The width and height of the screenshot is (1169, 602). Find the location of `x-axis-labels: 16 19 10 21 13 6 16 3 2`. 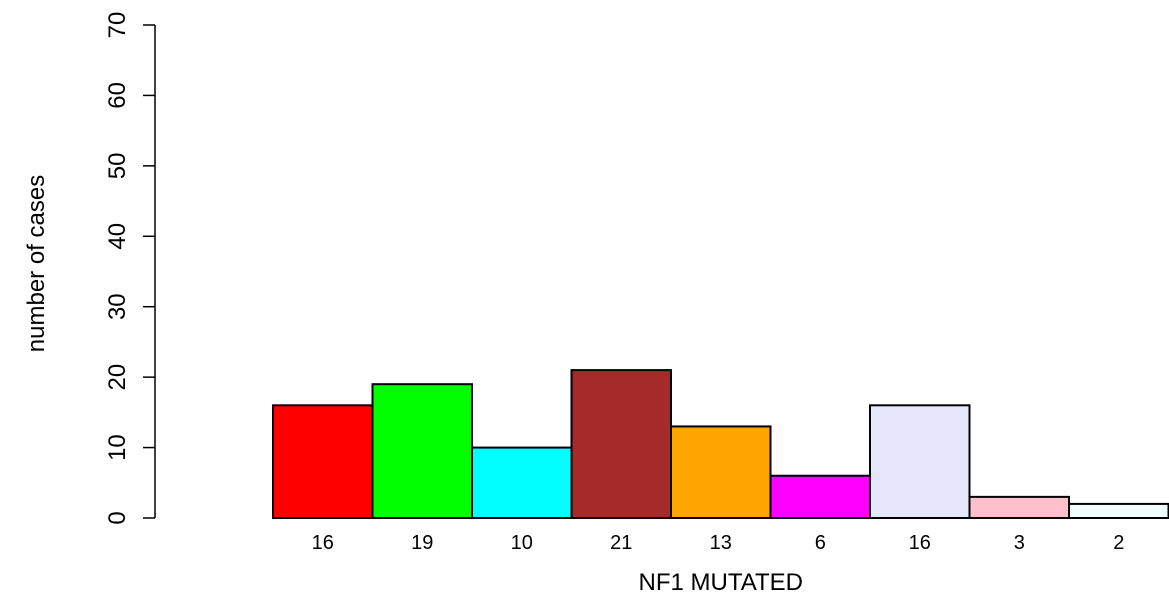

x-axis-labels: 16 19 10 21 13 6 16 3 2 is located at coordinates (718, 543).